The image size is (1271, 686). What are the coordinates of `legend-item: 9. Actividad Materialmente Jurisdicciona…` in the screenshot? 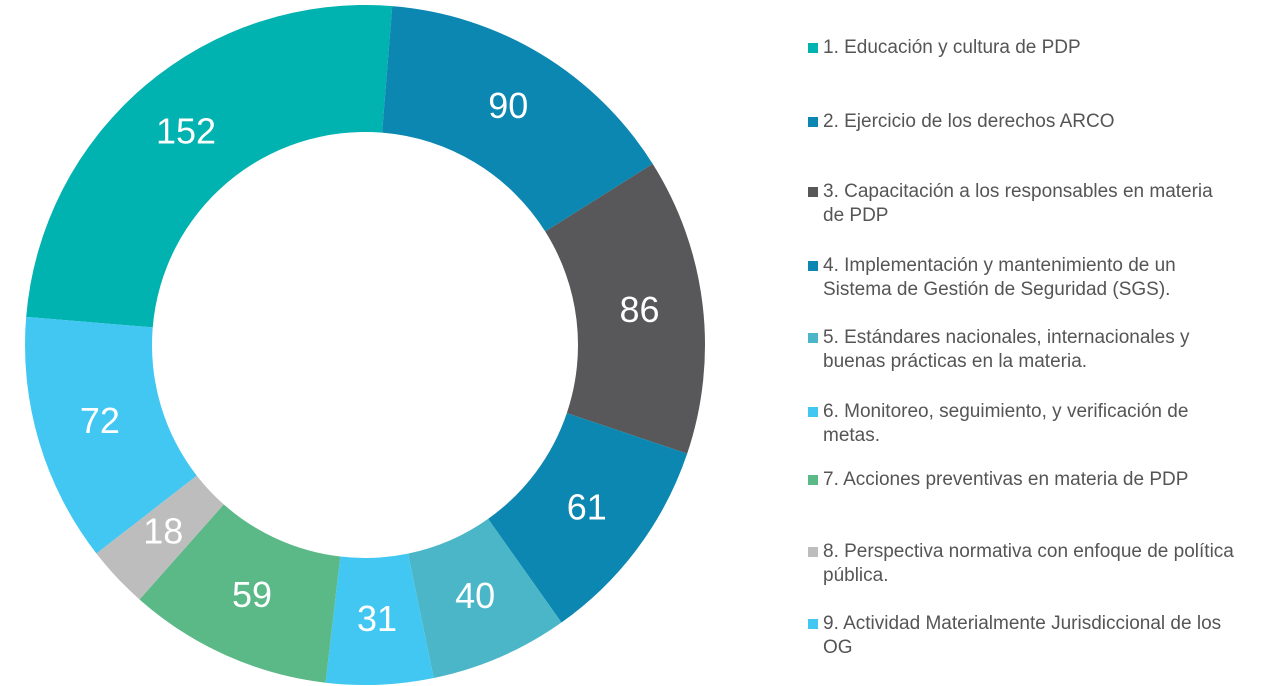 It's located at (1023, 636).